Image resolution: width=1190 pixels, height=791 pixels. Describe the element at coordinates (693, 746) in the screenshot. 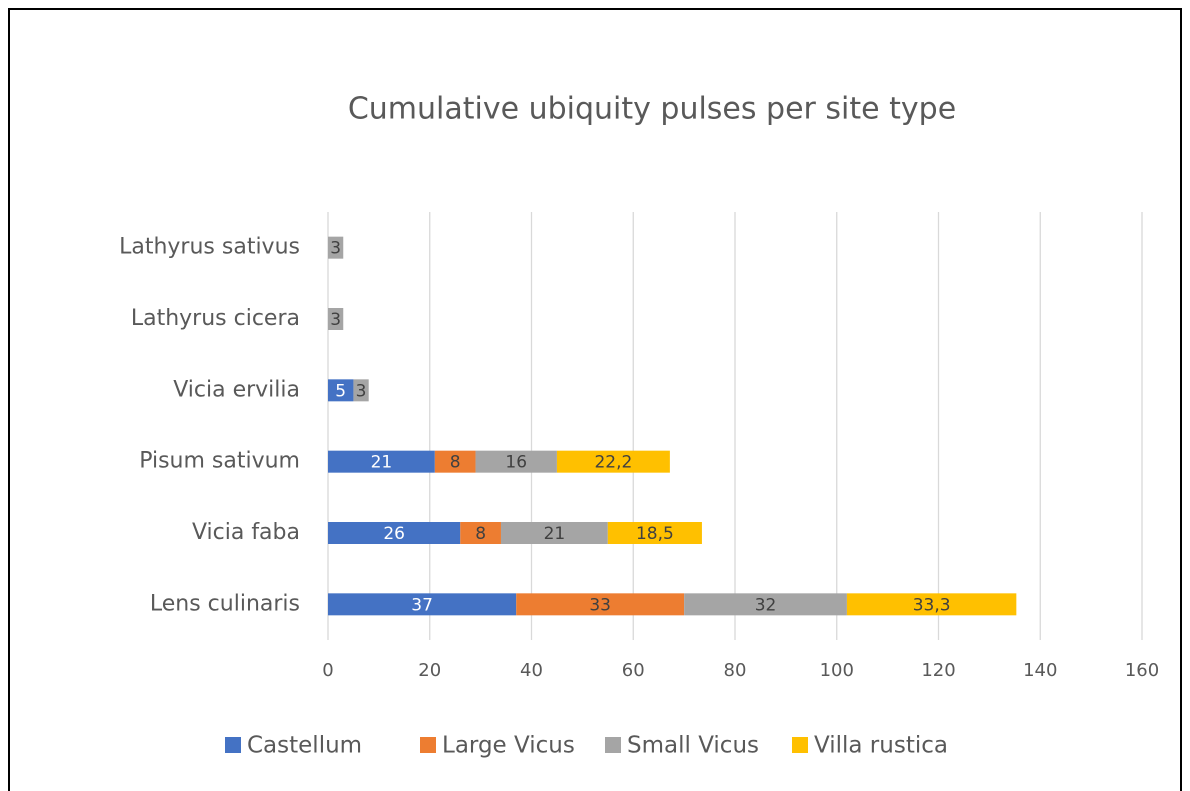

I see `legend-label: Small Vicus` at that location.